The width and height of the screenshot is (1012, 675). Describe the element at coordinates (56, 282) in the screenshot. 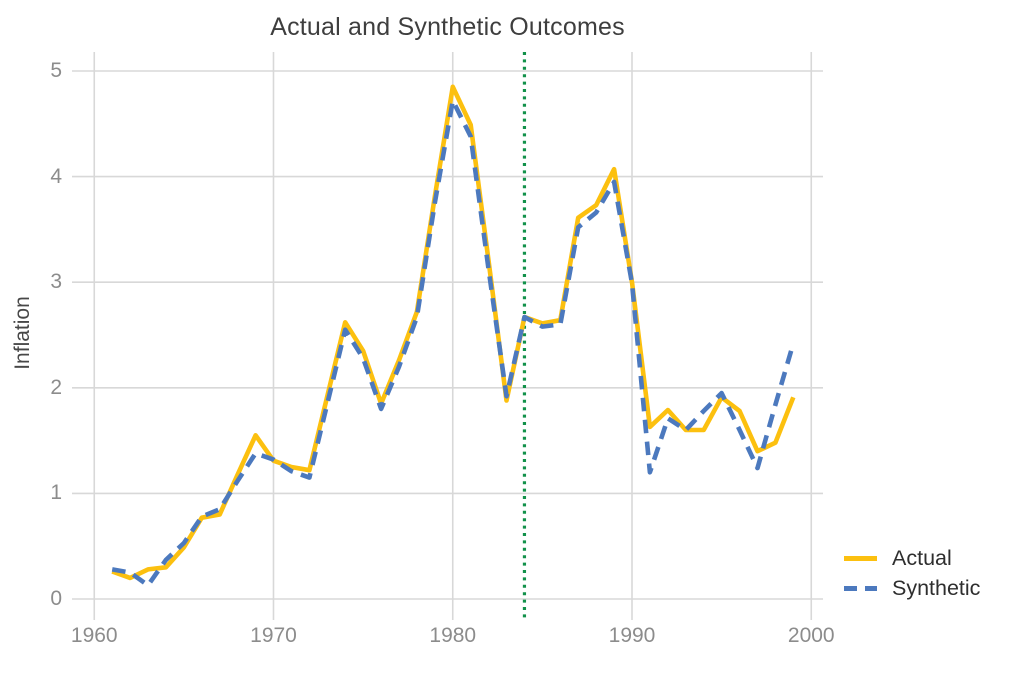

I see `y-tick-label: 3` at that location.